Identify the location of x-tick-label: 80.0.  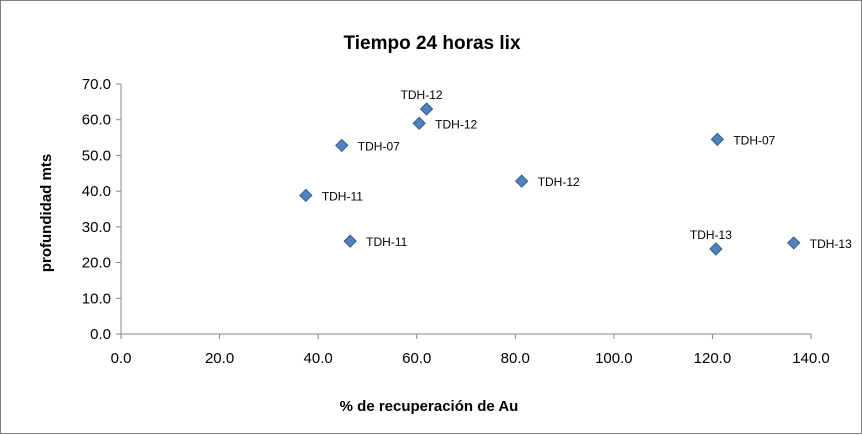
(515, 358).